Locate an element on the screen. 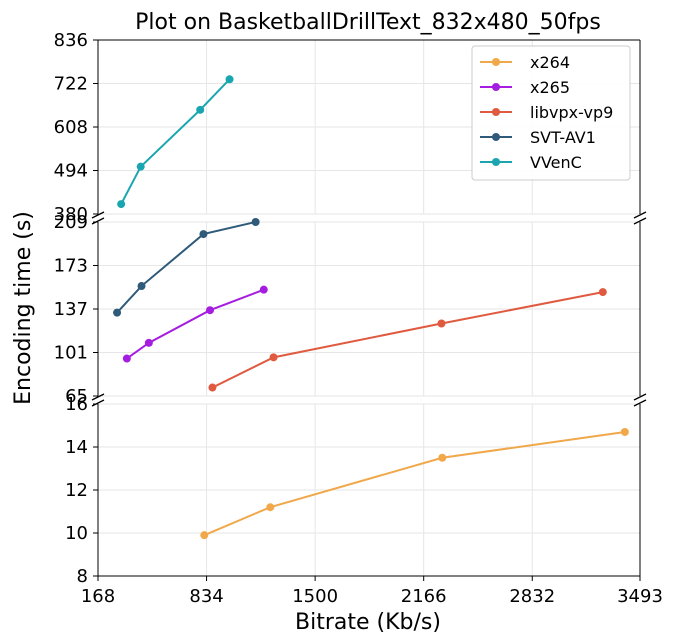 The width and height of the screenshot is (674, 644). y-tick-label: 722 is located at coordinates (71, 84).